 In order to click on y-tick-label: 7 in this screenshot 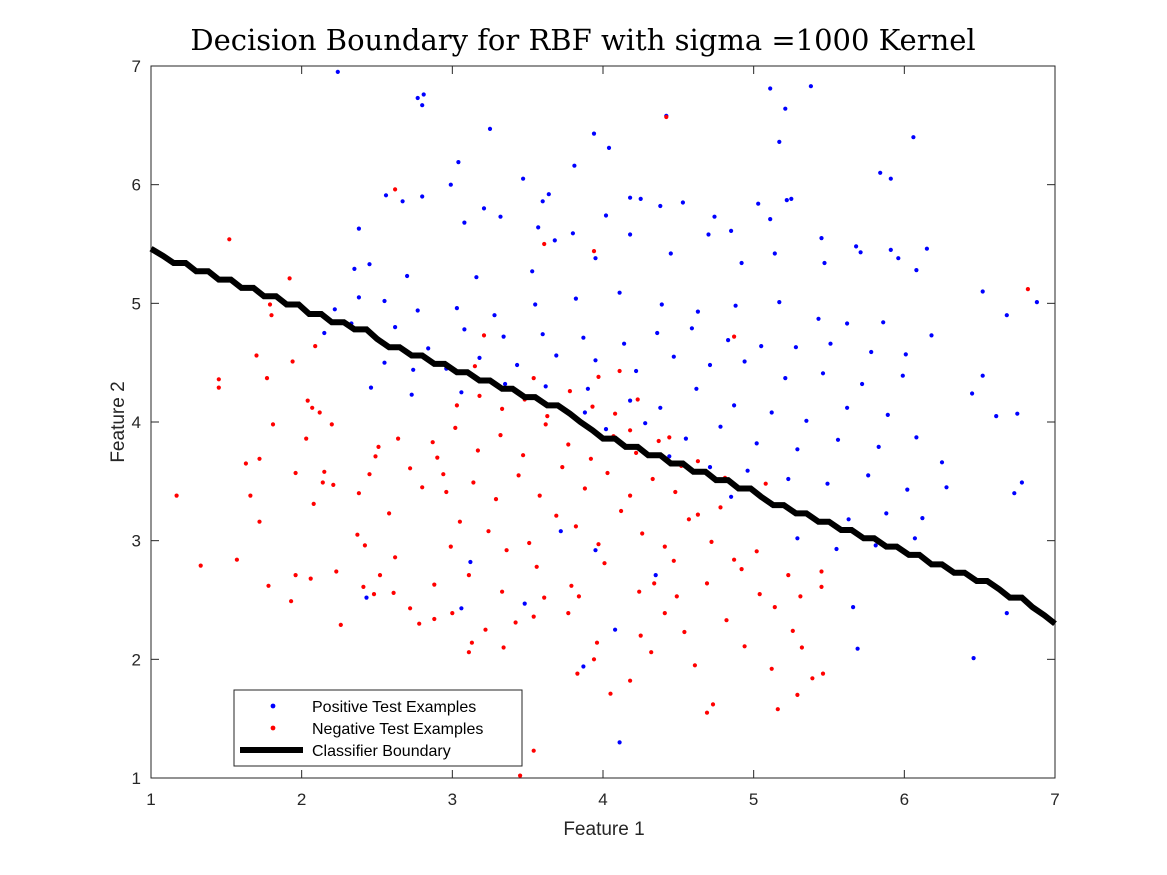, I will do `click(136, 66)`.